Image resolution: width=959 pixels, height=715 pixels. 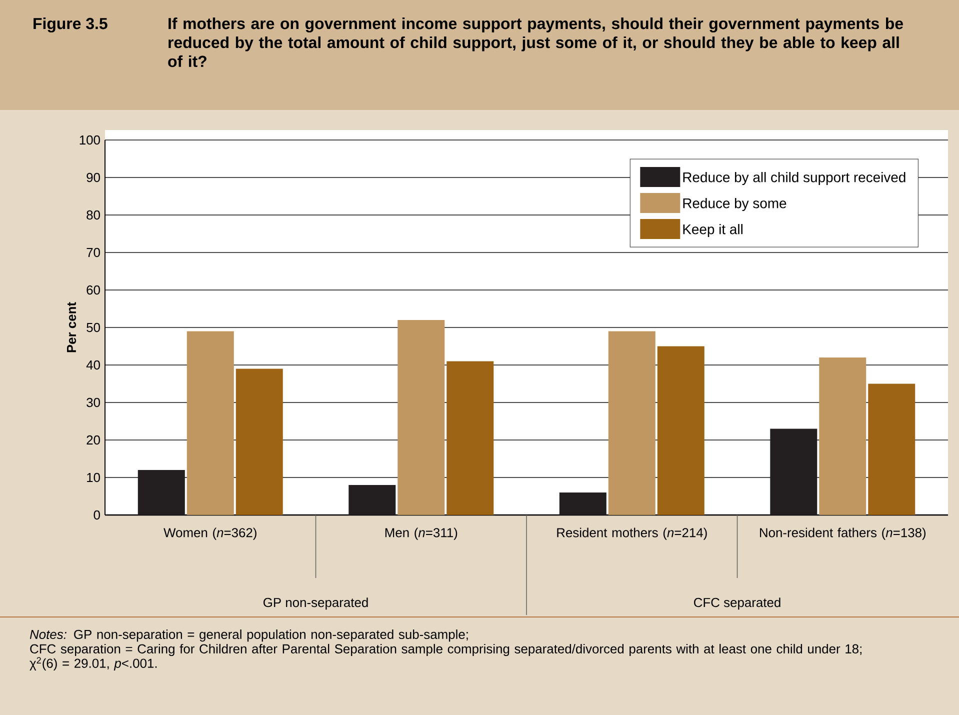 What do you see at coordinates (93, 215) in the screenshot?
I see `y-tick-label: 80` at bounding box center [93, 215].